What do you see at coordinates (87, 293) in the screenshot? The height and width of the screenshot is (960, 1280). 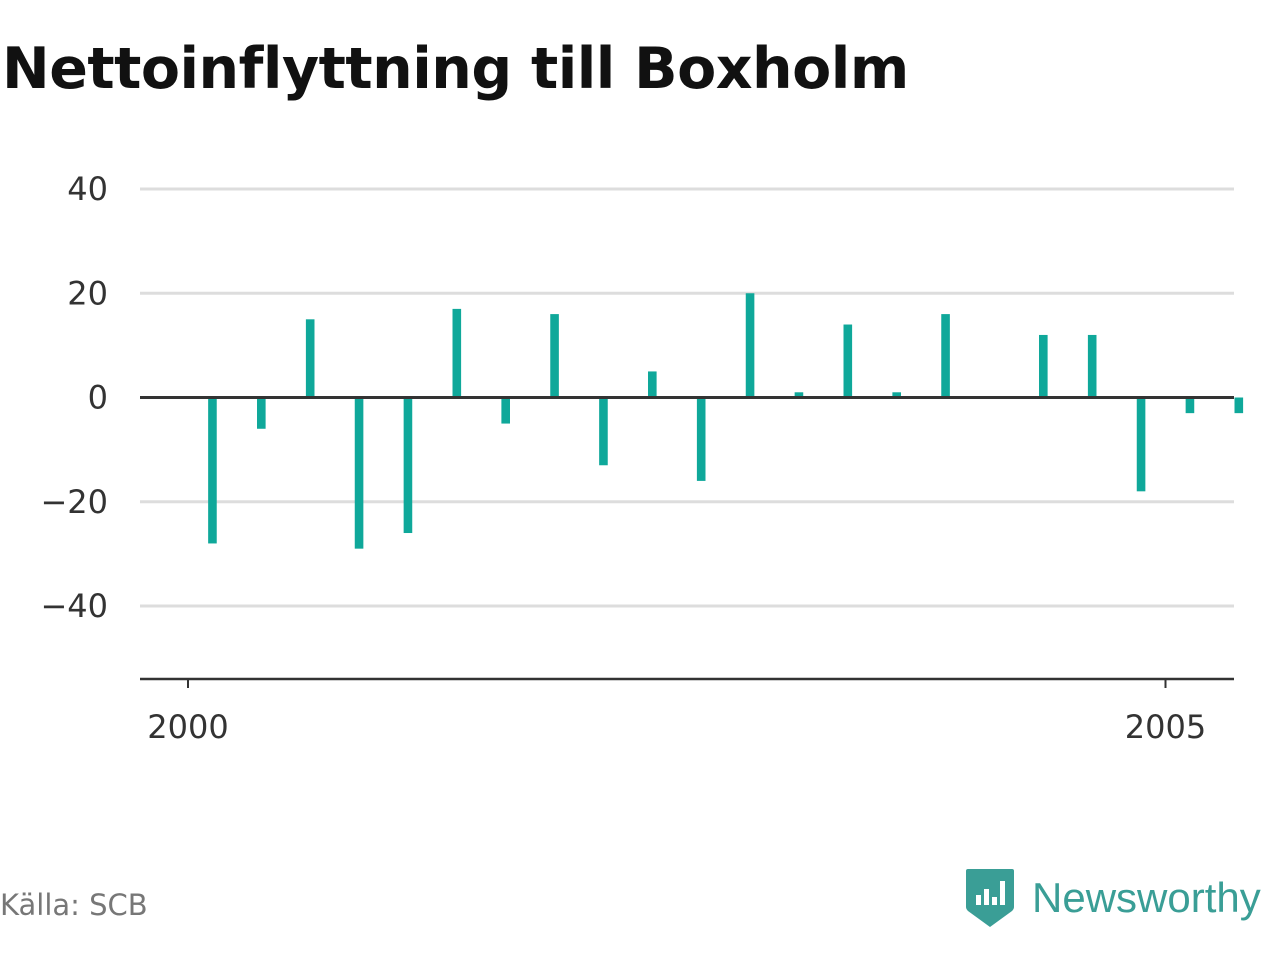 I see `y-tick-label: 20` at bounding box center [87, 293].